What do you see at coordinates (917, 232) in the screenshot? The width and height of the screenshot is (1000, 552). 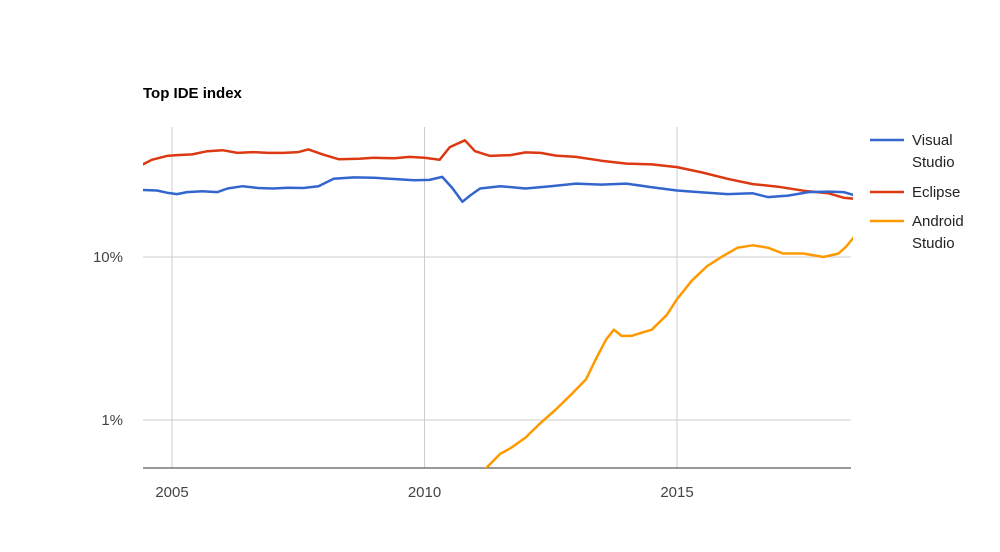 I see `legend-item-android-studio: Android Studio` at bounding box center [917, 232].